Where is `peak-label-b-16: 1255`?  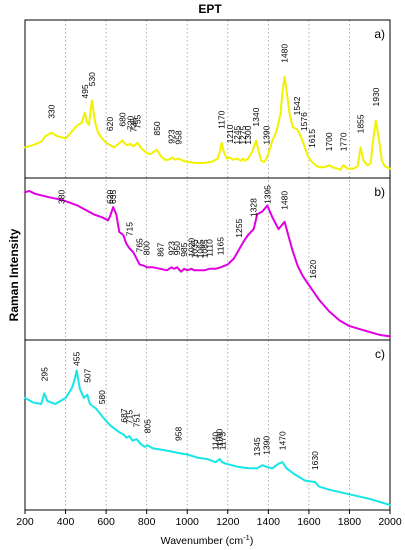
peak-label-b-16: 1255 is located at coordinates (239, 228).